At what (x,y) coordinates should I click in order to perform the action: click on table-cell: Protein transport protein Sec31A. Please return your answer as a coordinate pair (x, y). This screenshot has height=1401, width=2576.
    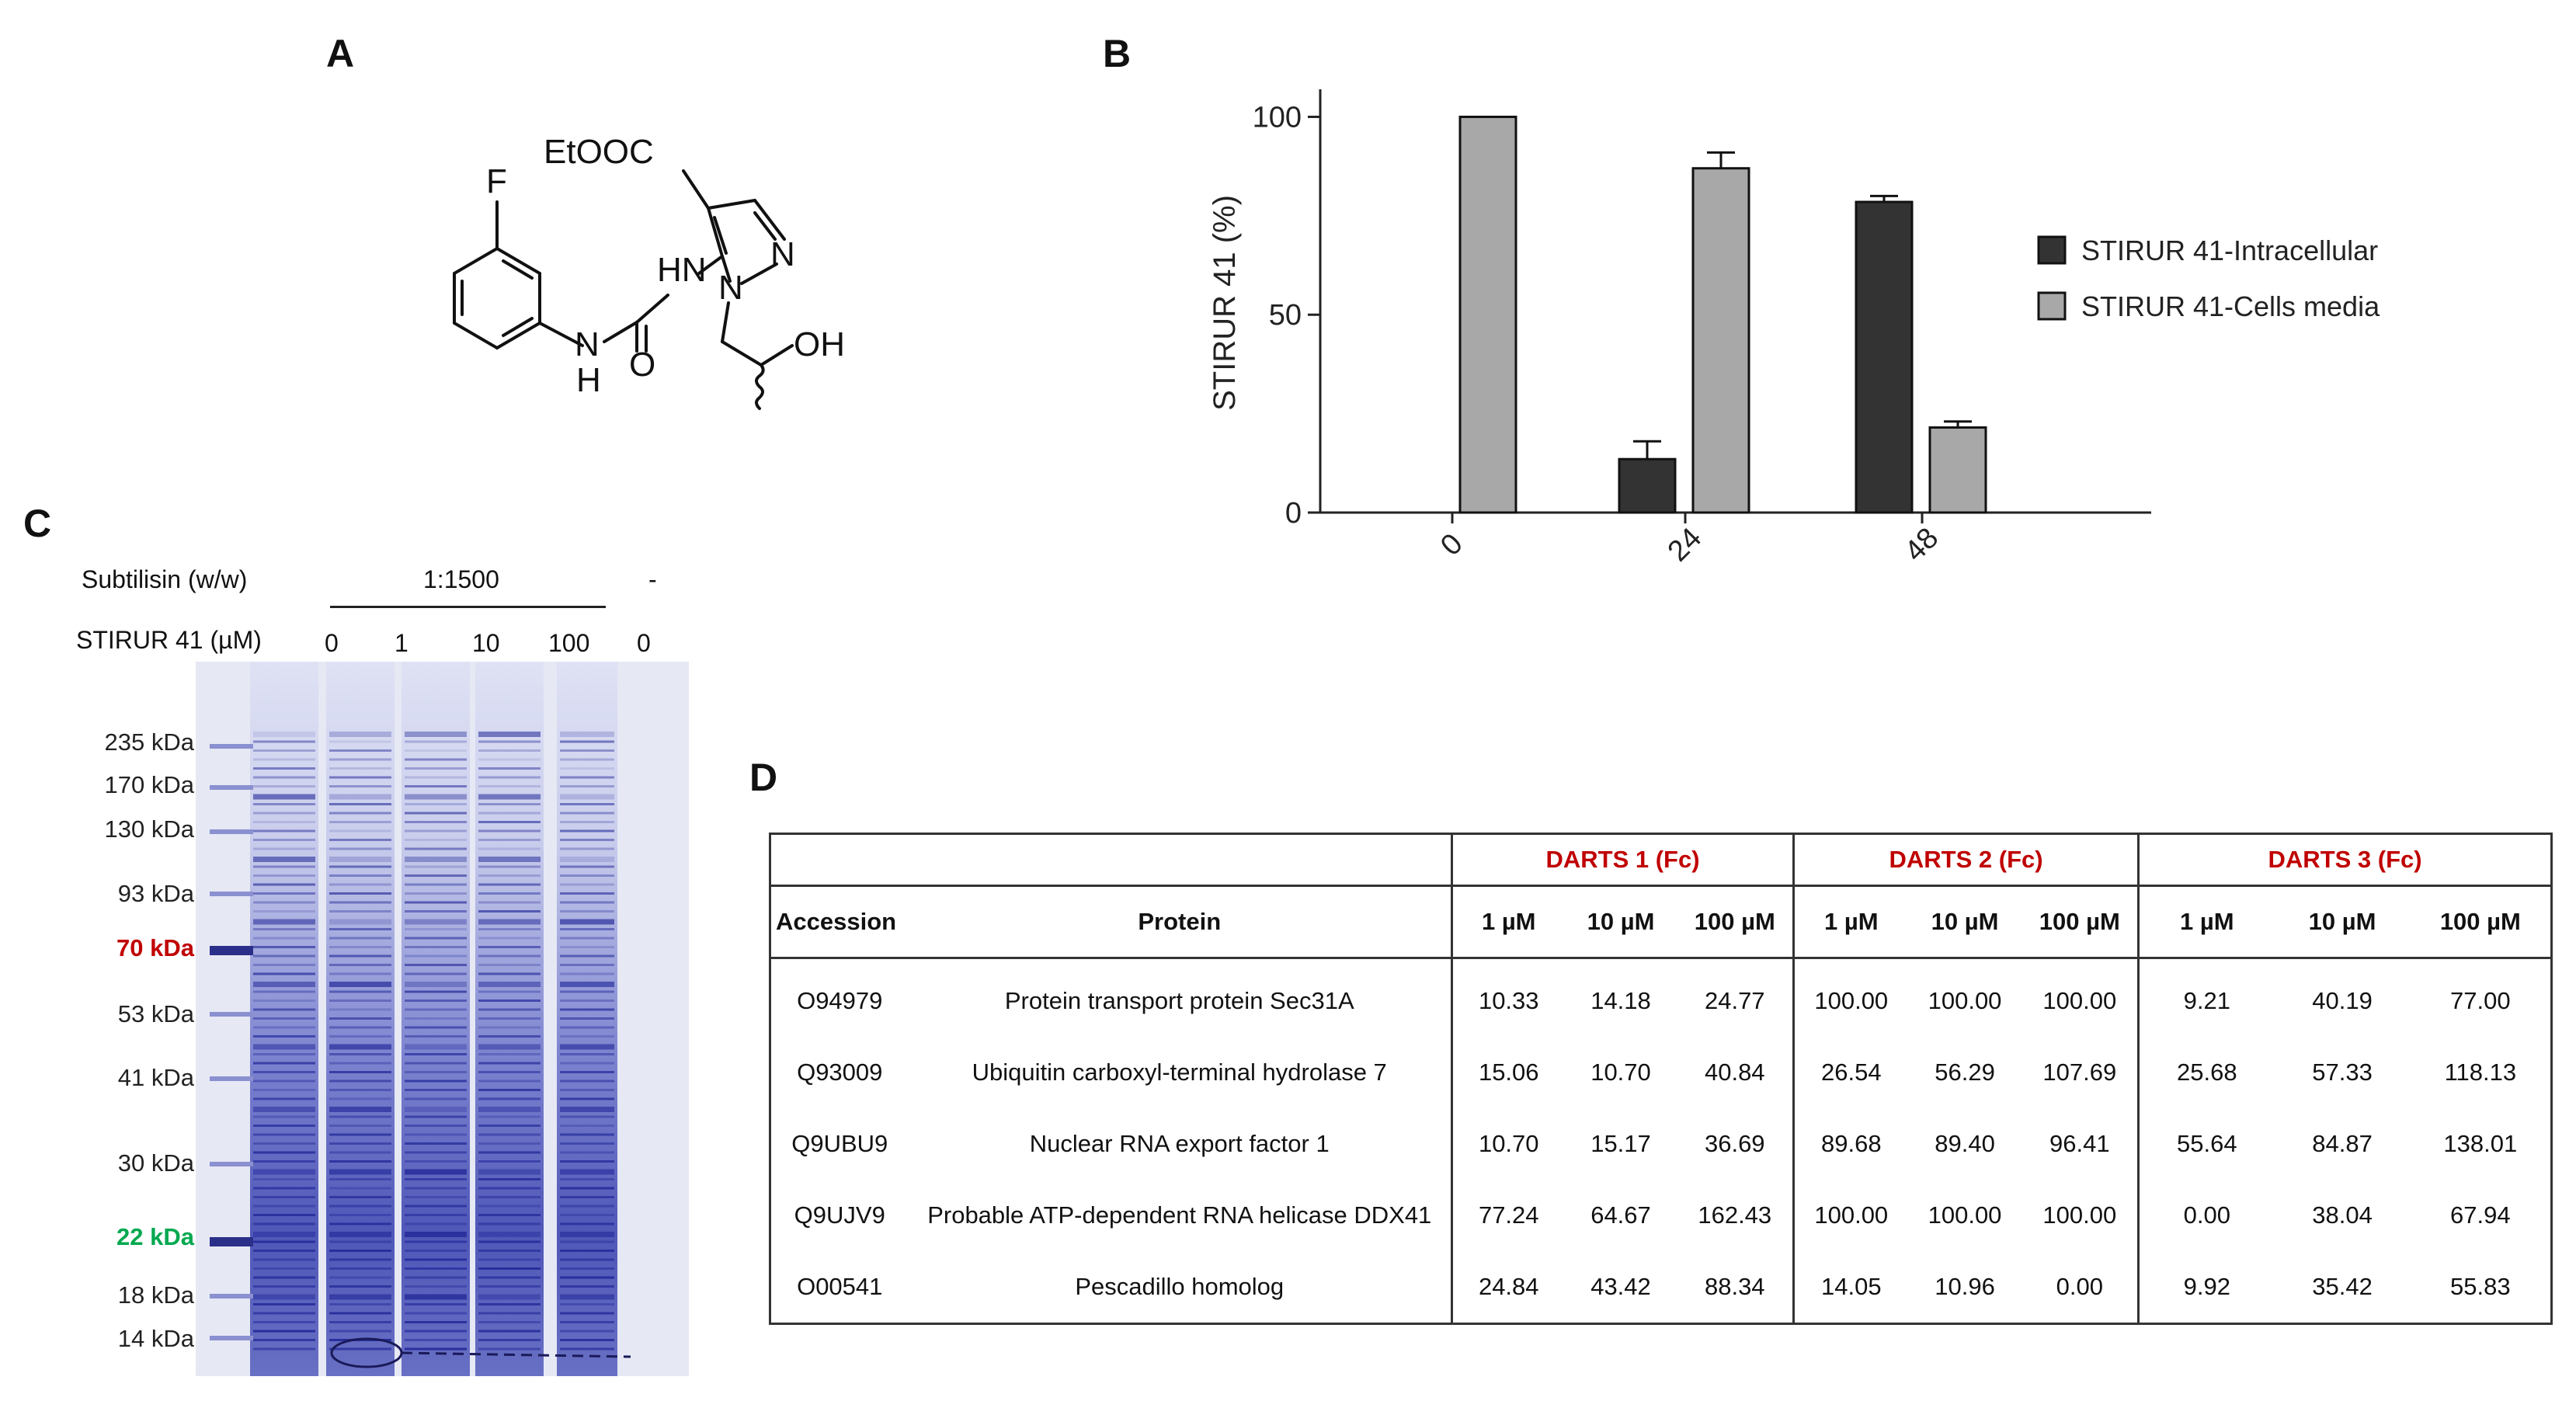
    Looking at the image, I should click on (1179, 1000).